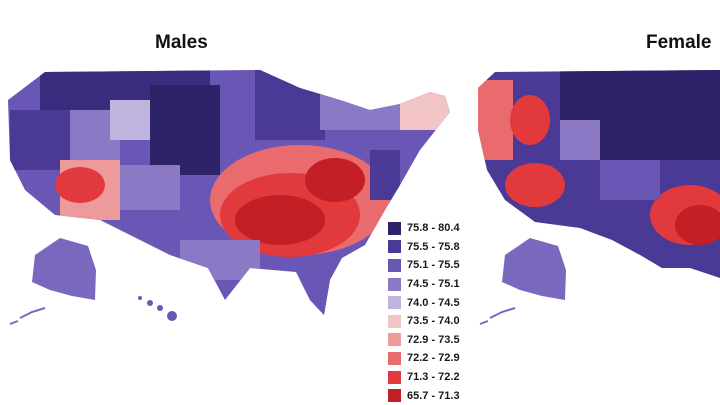  What do you see at coordinates (679, 42) in the screenshot?
I see `females-map-title: Female` at bounding box center [679, 42].